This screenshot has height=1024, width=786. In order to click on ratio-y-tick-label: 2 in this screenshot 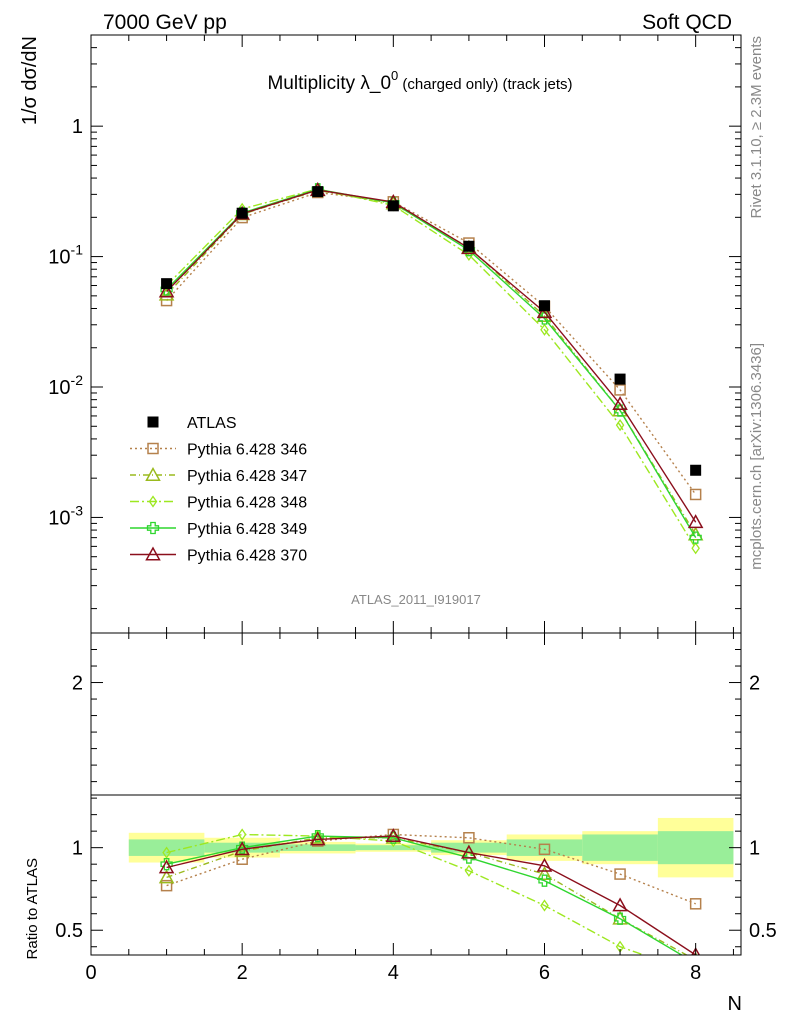, I will do `click(77, 684)`.